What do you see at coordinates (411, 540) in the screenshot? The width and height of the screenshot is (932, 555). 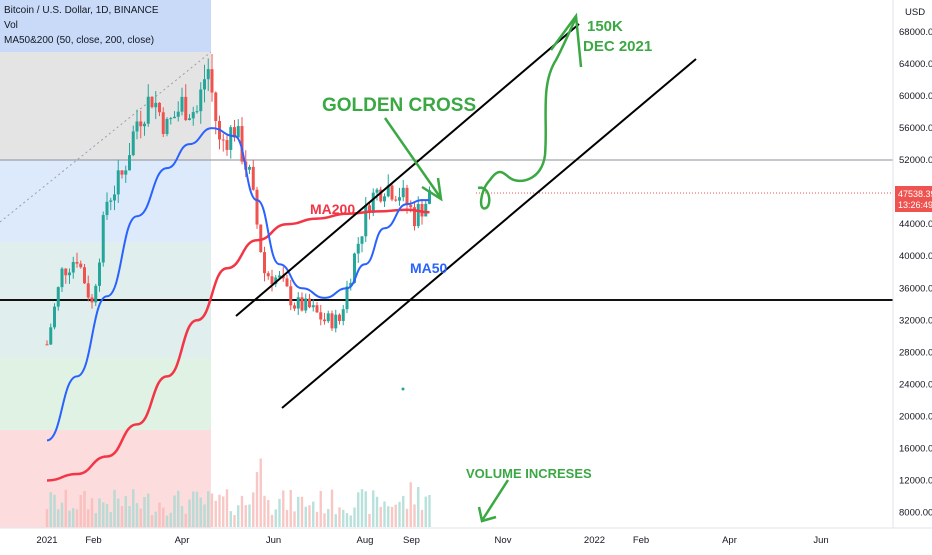 I see `time-tick-label: Sep` at bounding box center [411, 540].